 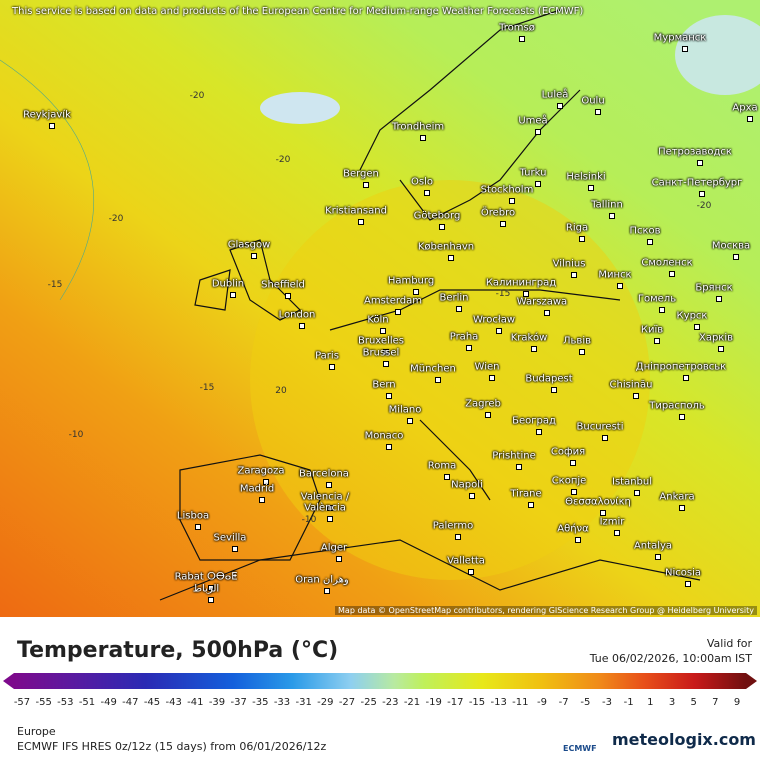 What do you see at coordinates (384, 385) in the screenshot?
I see `city-label: Bern` at bounding box center [384, 385].